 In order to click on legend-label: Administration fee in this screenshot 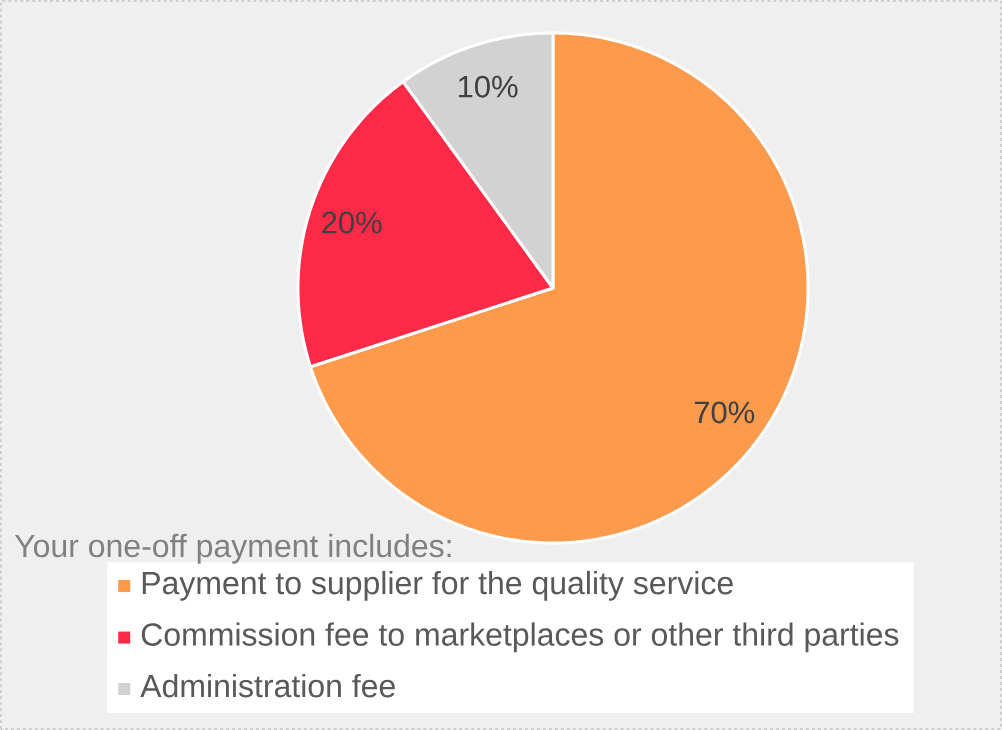, I will do `click(267, 685)`.